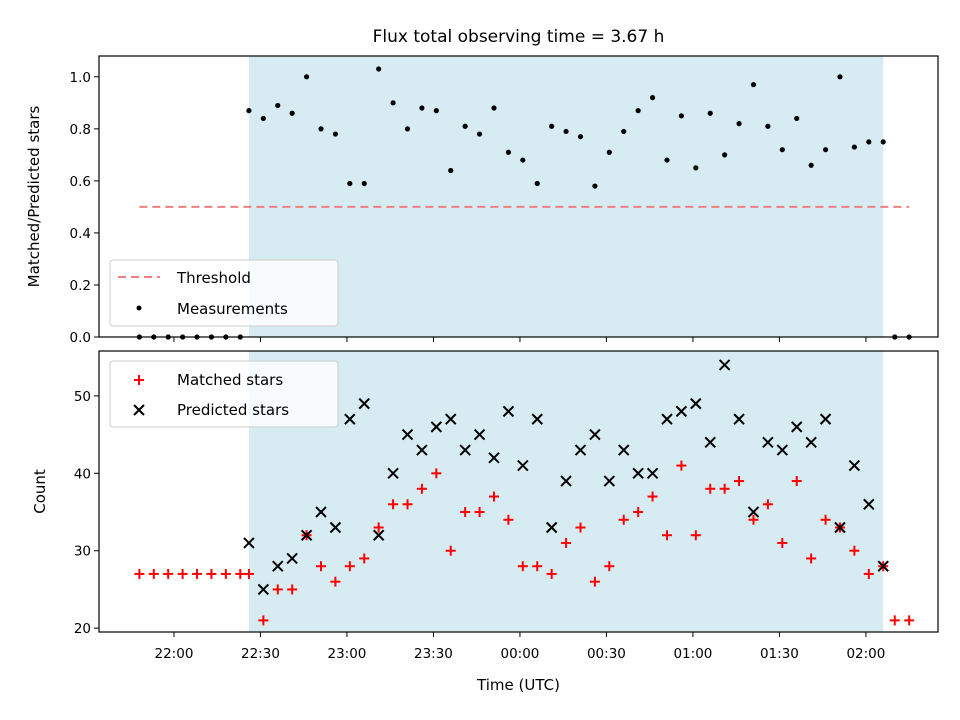 This screenshot has height=720, width=960. Describe the element at coordinates (779, 654) in the screenshot. I see `x-tick-label: 01:30` at that location.